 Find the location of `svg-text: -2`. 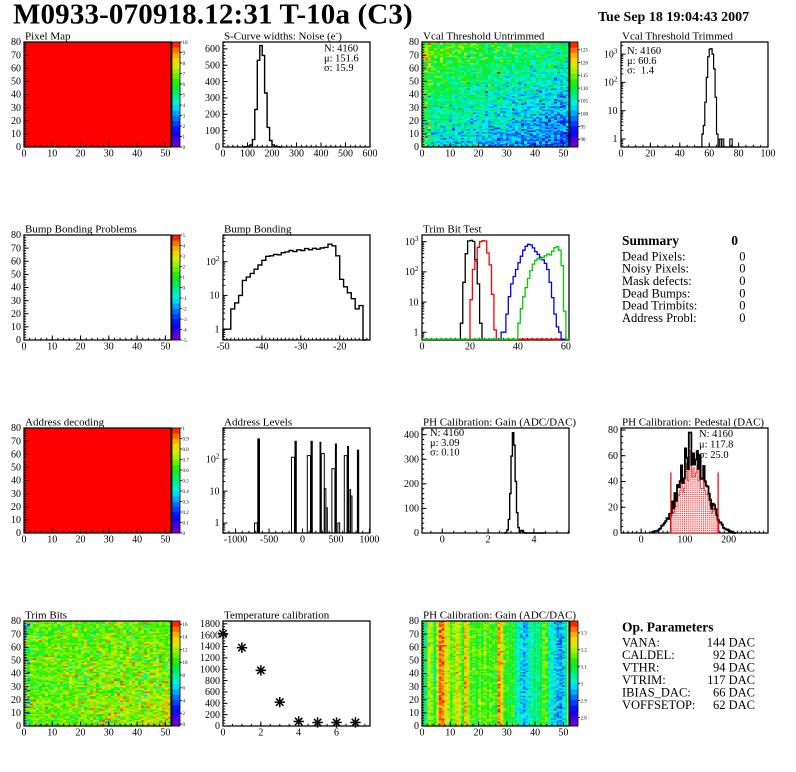

svg-text: -2 is located at coordinates (185, 309).